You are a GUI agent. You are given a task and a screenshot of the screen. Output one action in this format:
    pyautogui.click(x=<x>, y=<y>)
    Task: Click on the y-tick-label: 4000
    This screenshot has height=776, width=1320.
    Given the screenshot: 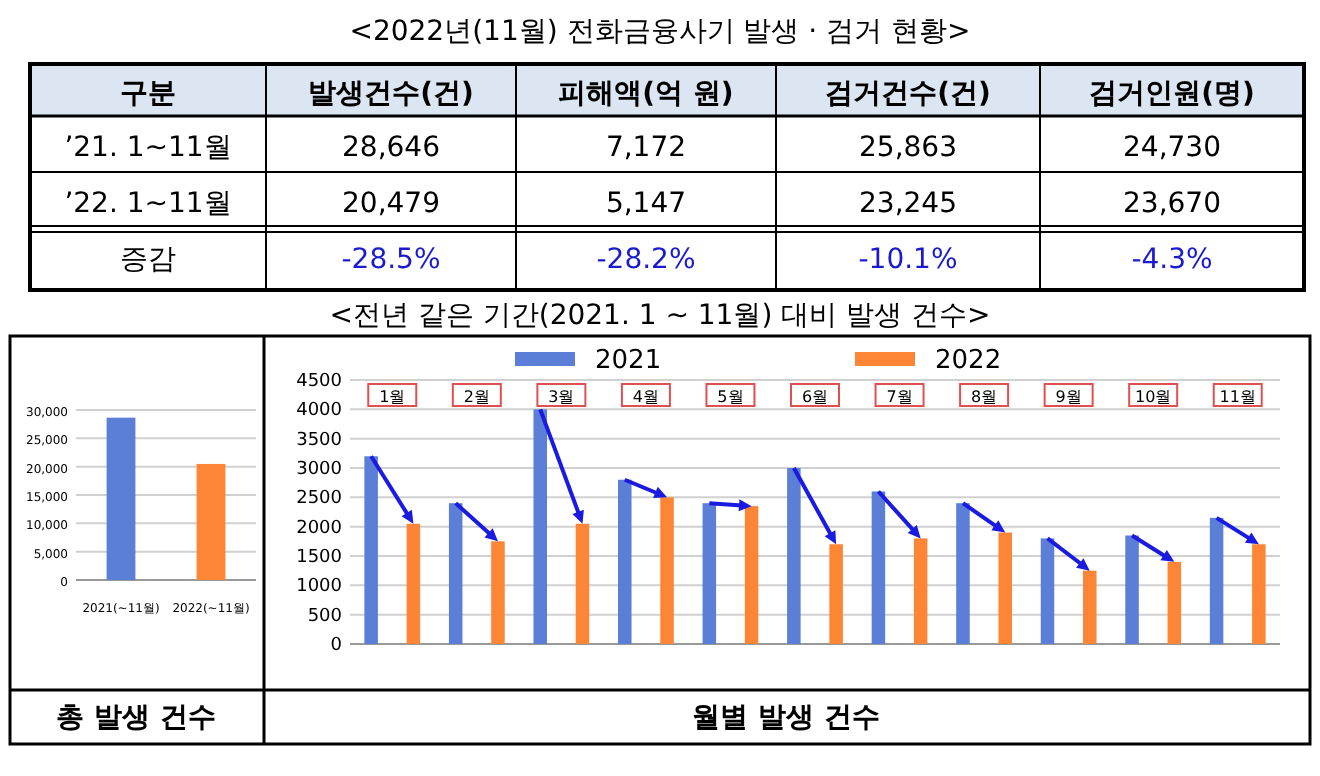 What is the action you would take?
    pyautogui.click(x=319, y=411)
    